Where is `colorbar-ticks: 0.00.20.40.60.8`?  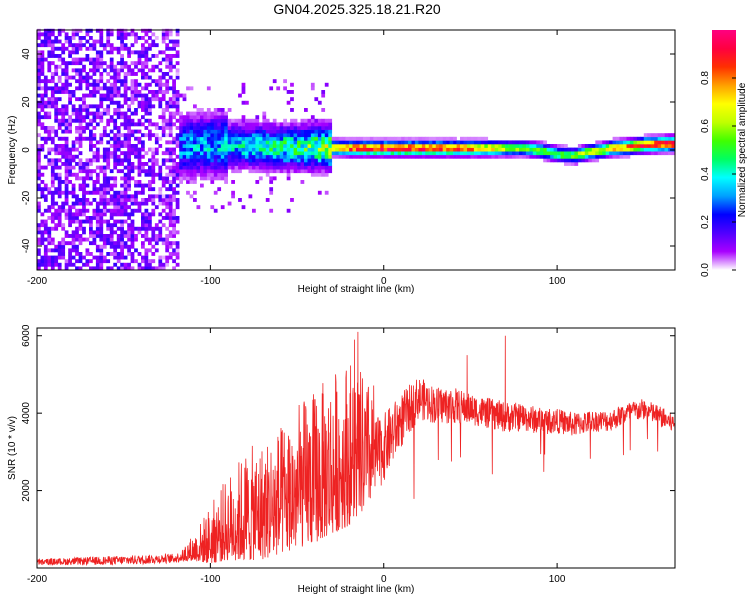
colorbar-ticks: 0.00.20.40.60.8 is located at coordinates (718, 174).